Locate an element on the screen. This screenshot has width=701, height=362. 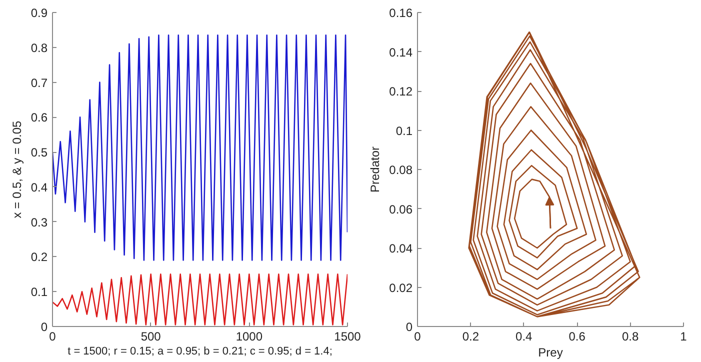
y-tick-label: 0.12 is located at coordinates (401, 91).